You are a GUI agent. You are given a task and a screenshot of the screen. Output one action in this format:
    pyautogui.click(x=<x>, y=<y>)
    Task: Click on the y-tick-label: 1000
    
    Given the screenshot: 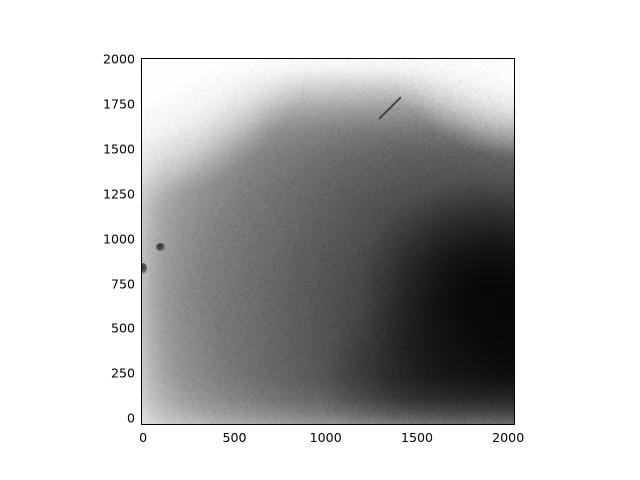 What is the action you would take?
    pyautogui.click(x=118, y=239)
    